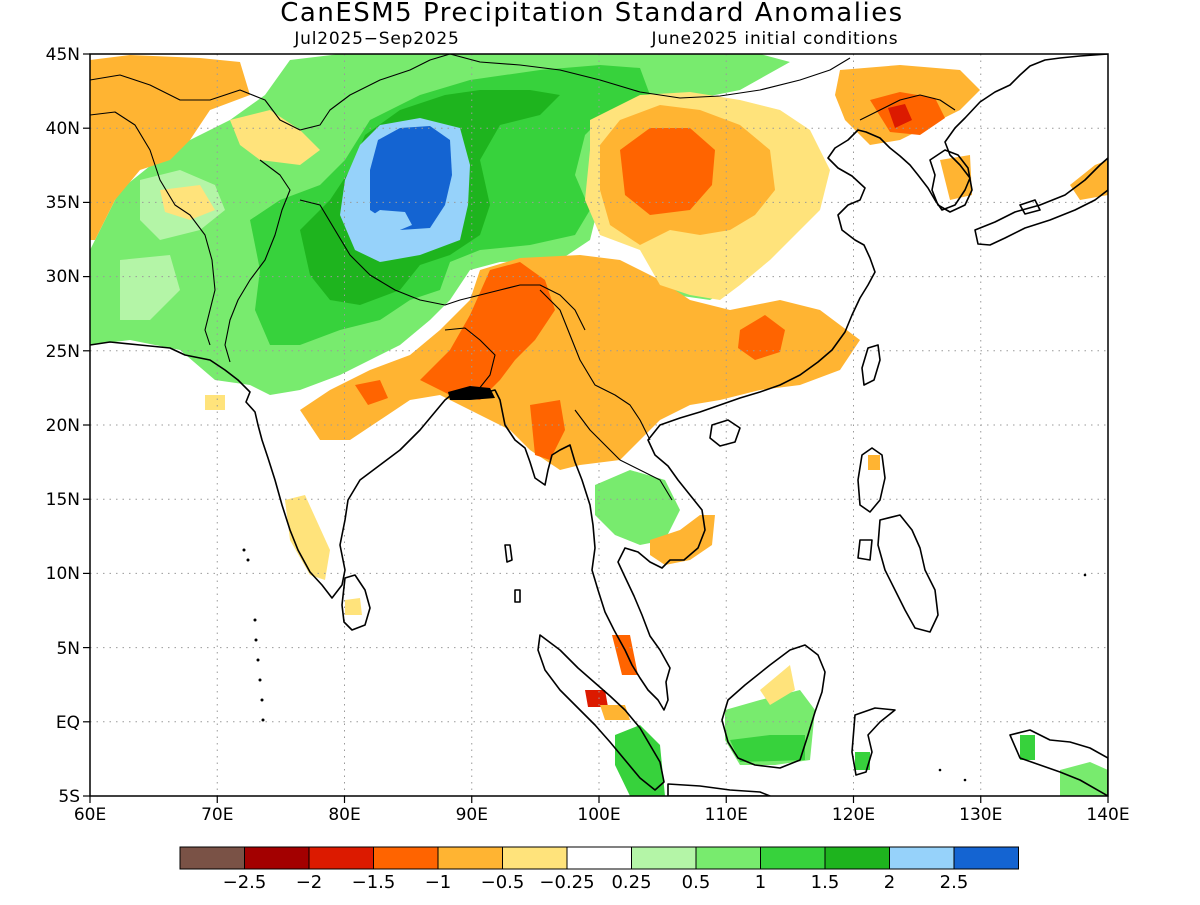 This screenshot has width=1200, height=905. What do you see at coordinates (63, 55) in the screenshot?
I see `lat-tick-label: 45N` at bounding box center [63, 55].